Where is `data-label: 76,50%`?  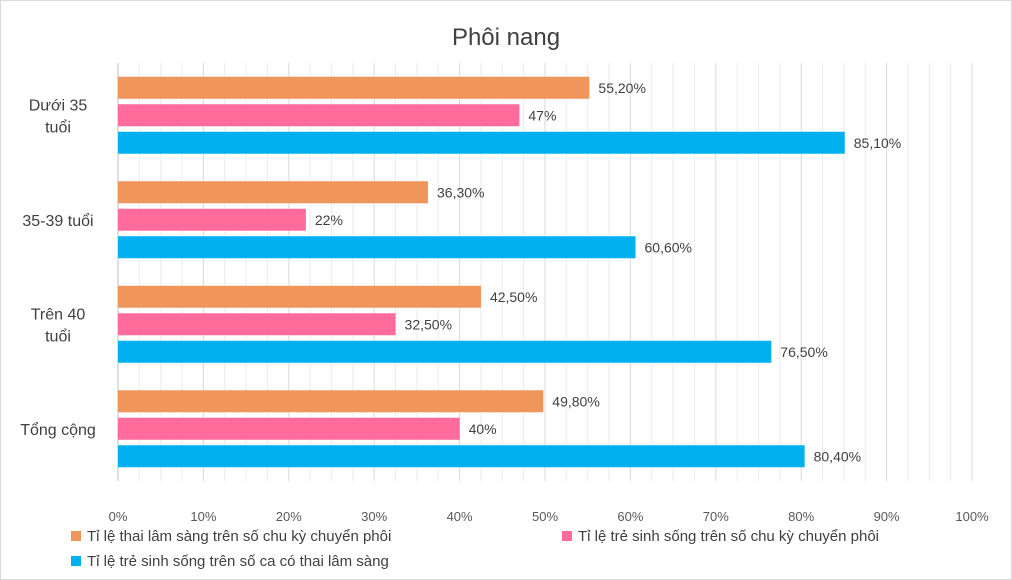 data-label: 76,50% is located at coordinates (803, 352).